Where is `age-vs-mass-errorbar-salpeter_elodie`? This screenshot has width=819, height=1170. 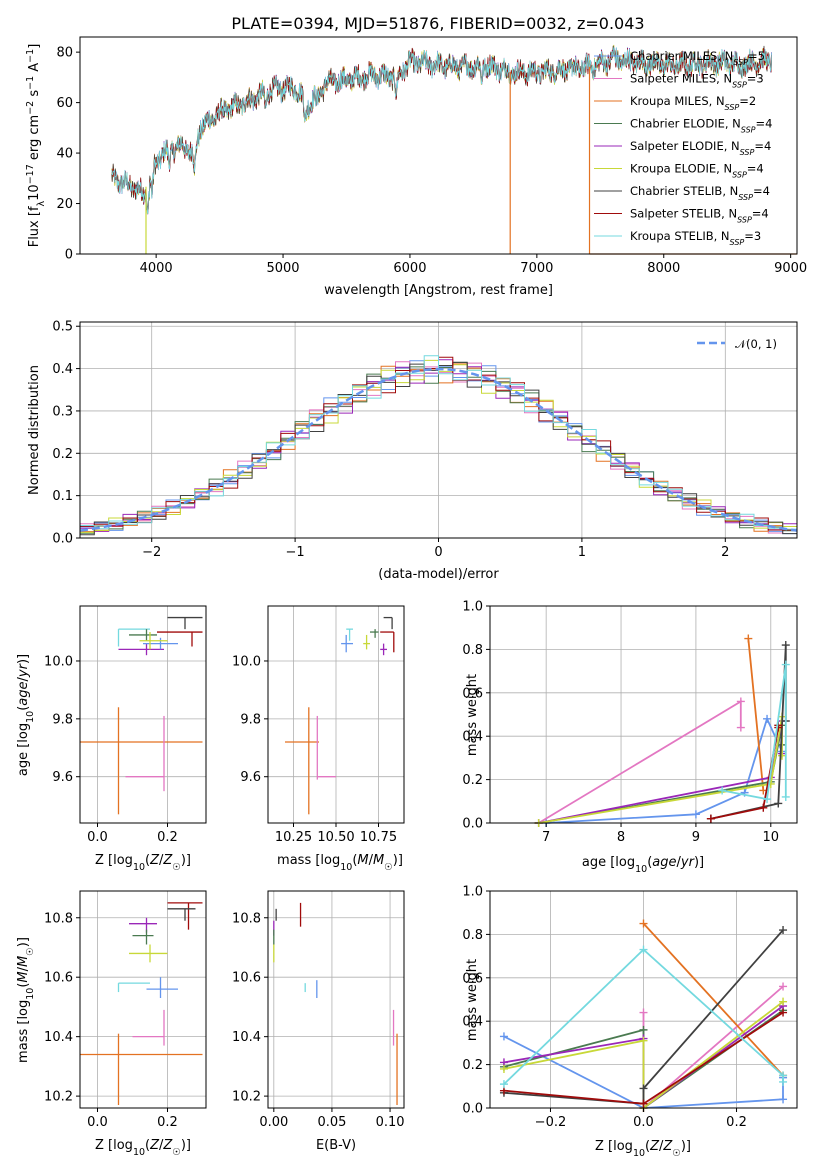 age-vs-mass-errorbar-salpeter_elodie is located at coordinates (383, 649).